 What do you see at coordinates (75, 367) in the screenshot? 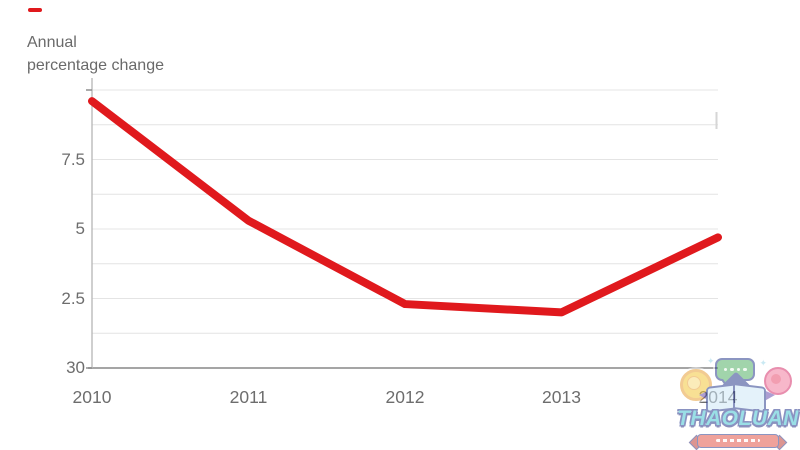
I see `y-tick-label: 30` at bounding box center [75, 367].